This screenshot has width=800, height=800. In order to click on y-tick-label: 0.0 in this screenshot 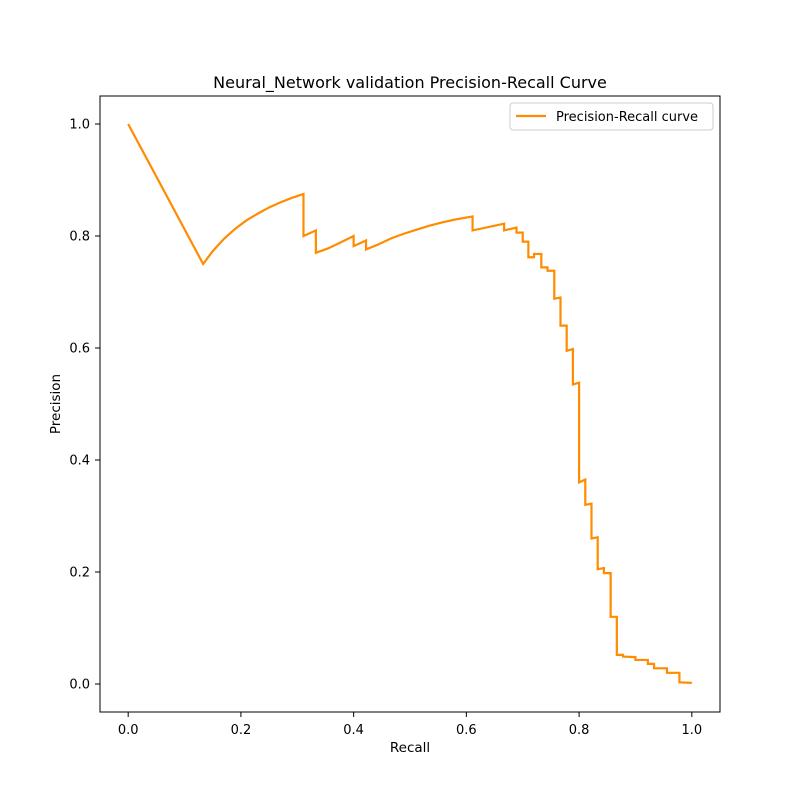, I will do `click(79, 685)`.